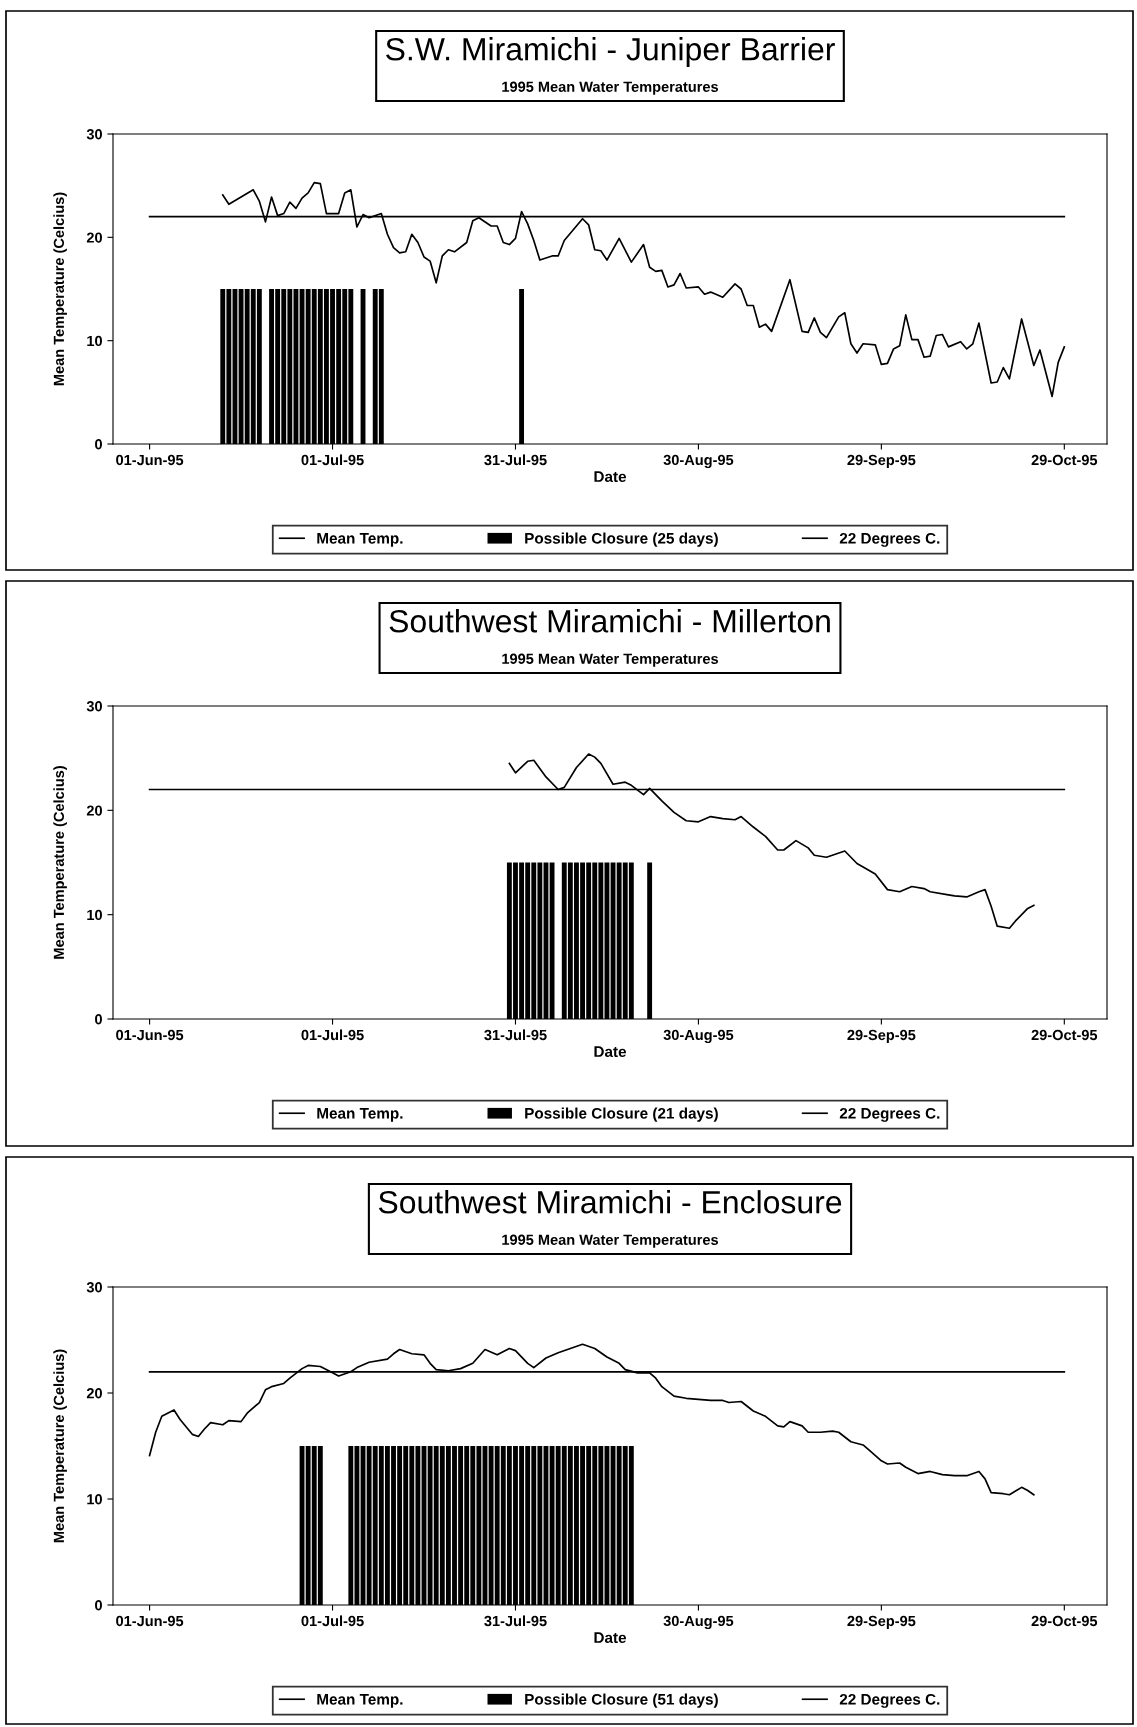  Describe the element at coordinates (621, 1700) in the screenshot. I see `legend-label: Possible Closure (51 days)` at that location.